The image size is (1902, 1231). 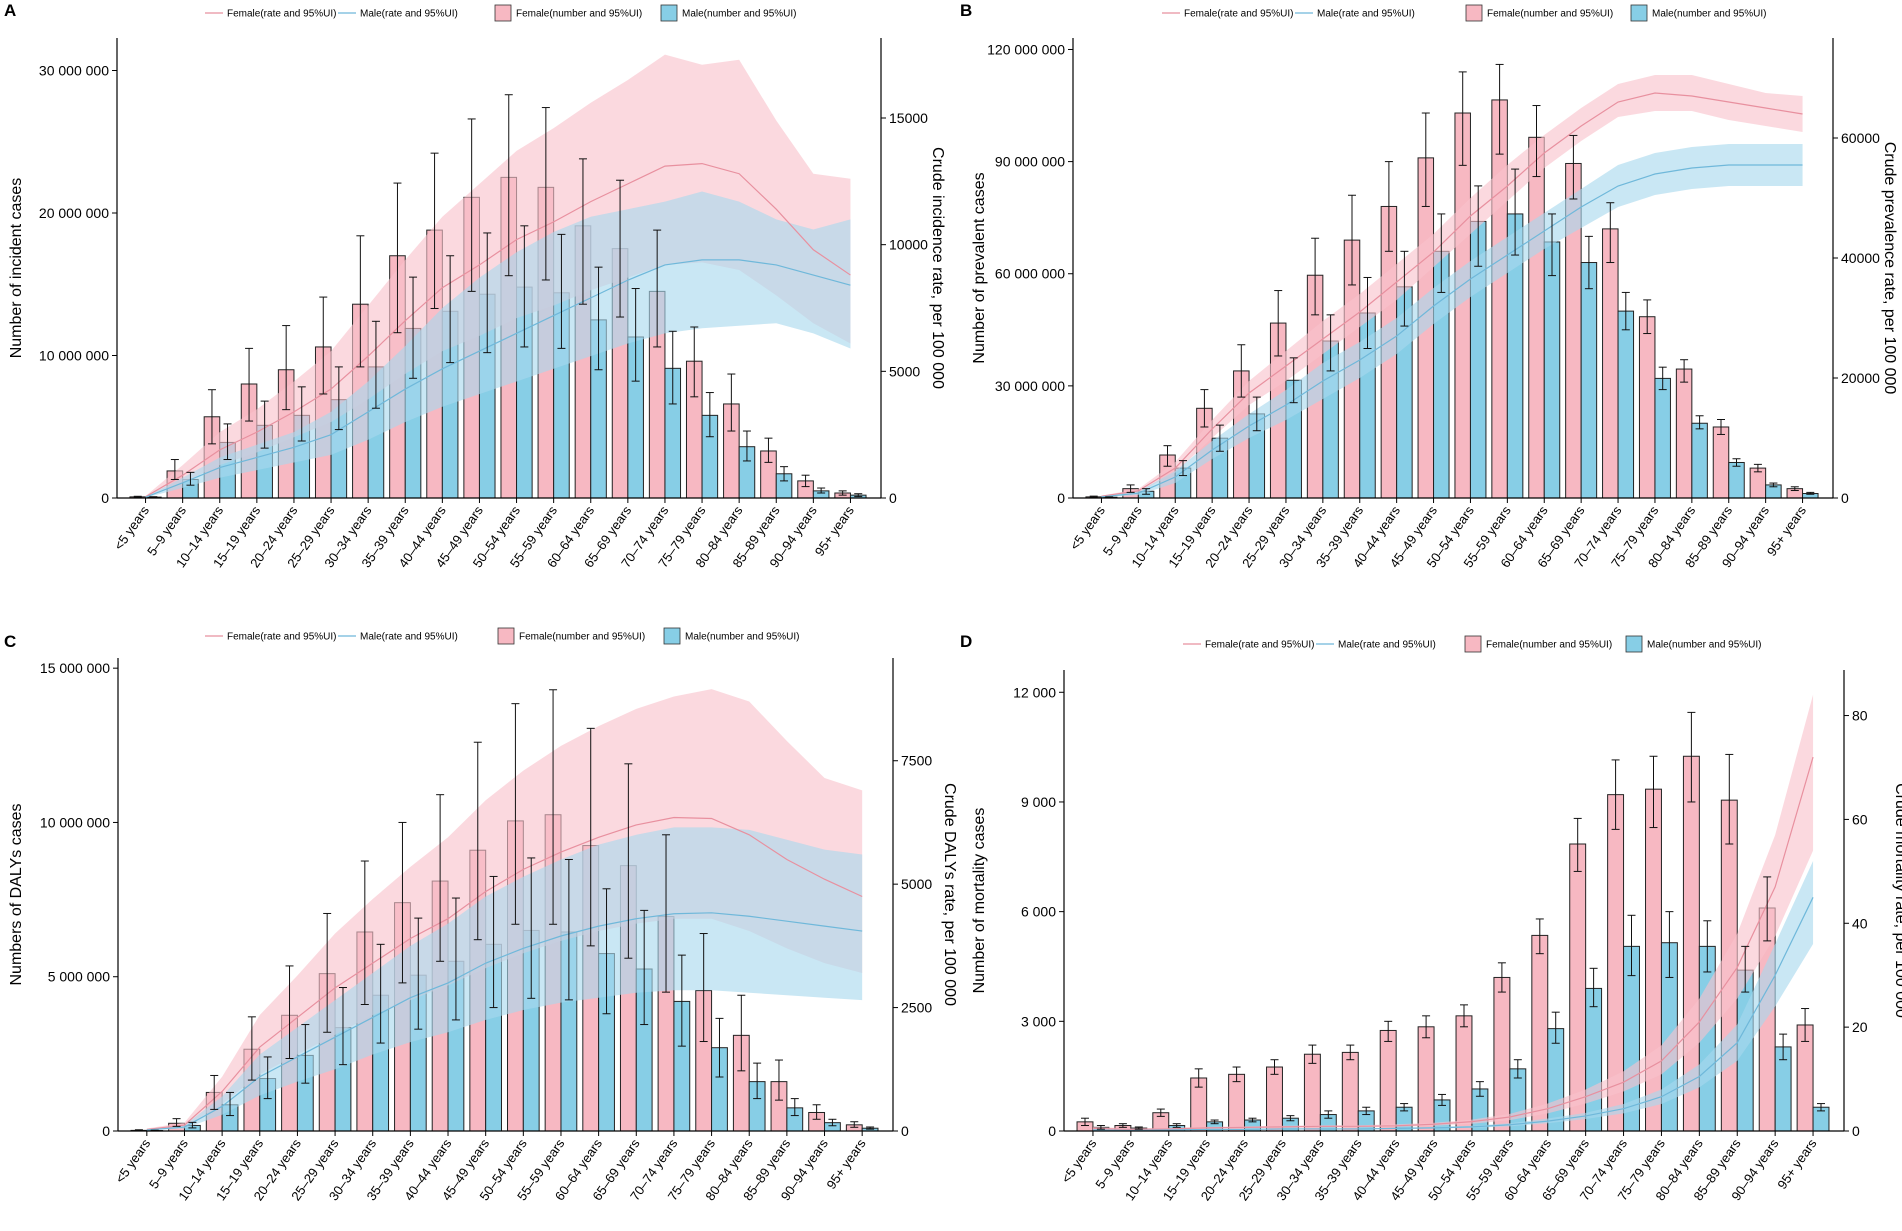 What do you see at coordinates (949, 894) in the screenshot?
I see `y2-axis-title: Crude DALYs rate, per 100 000` at bounding box center [949, 894].